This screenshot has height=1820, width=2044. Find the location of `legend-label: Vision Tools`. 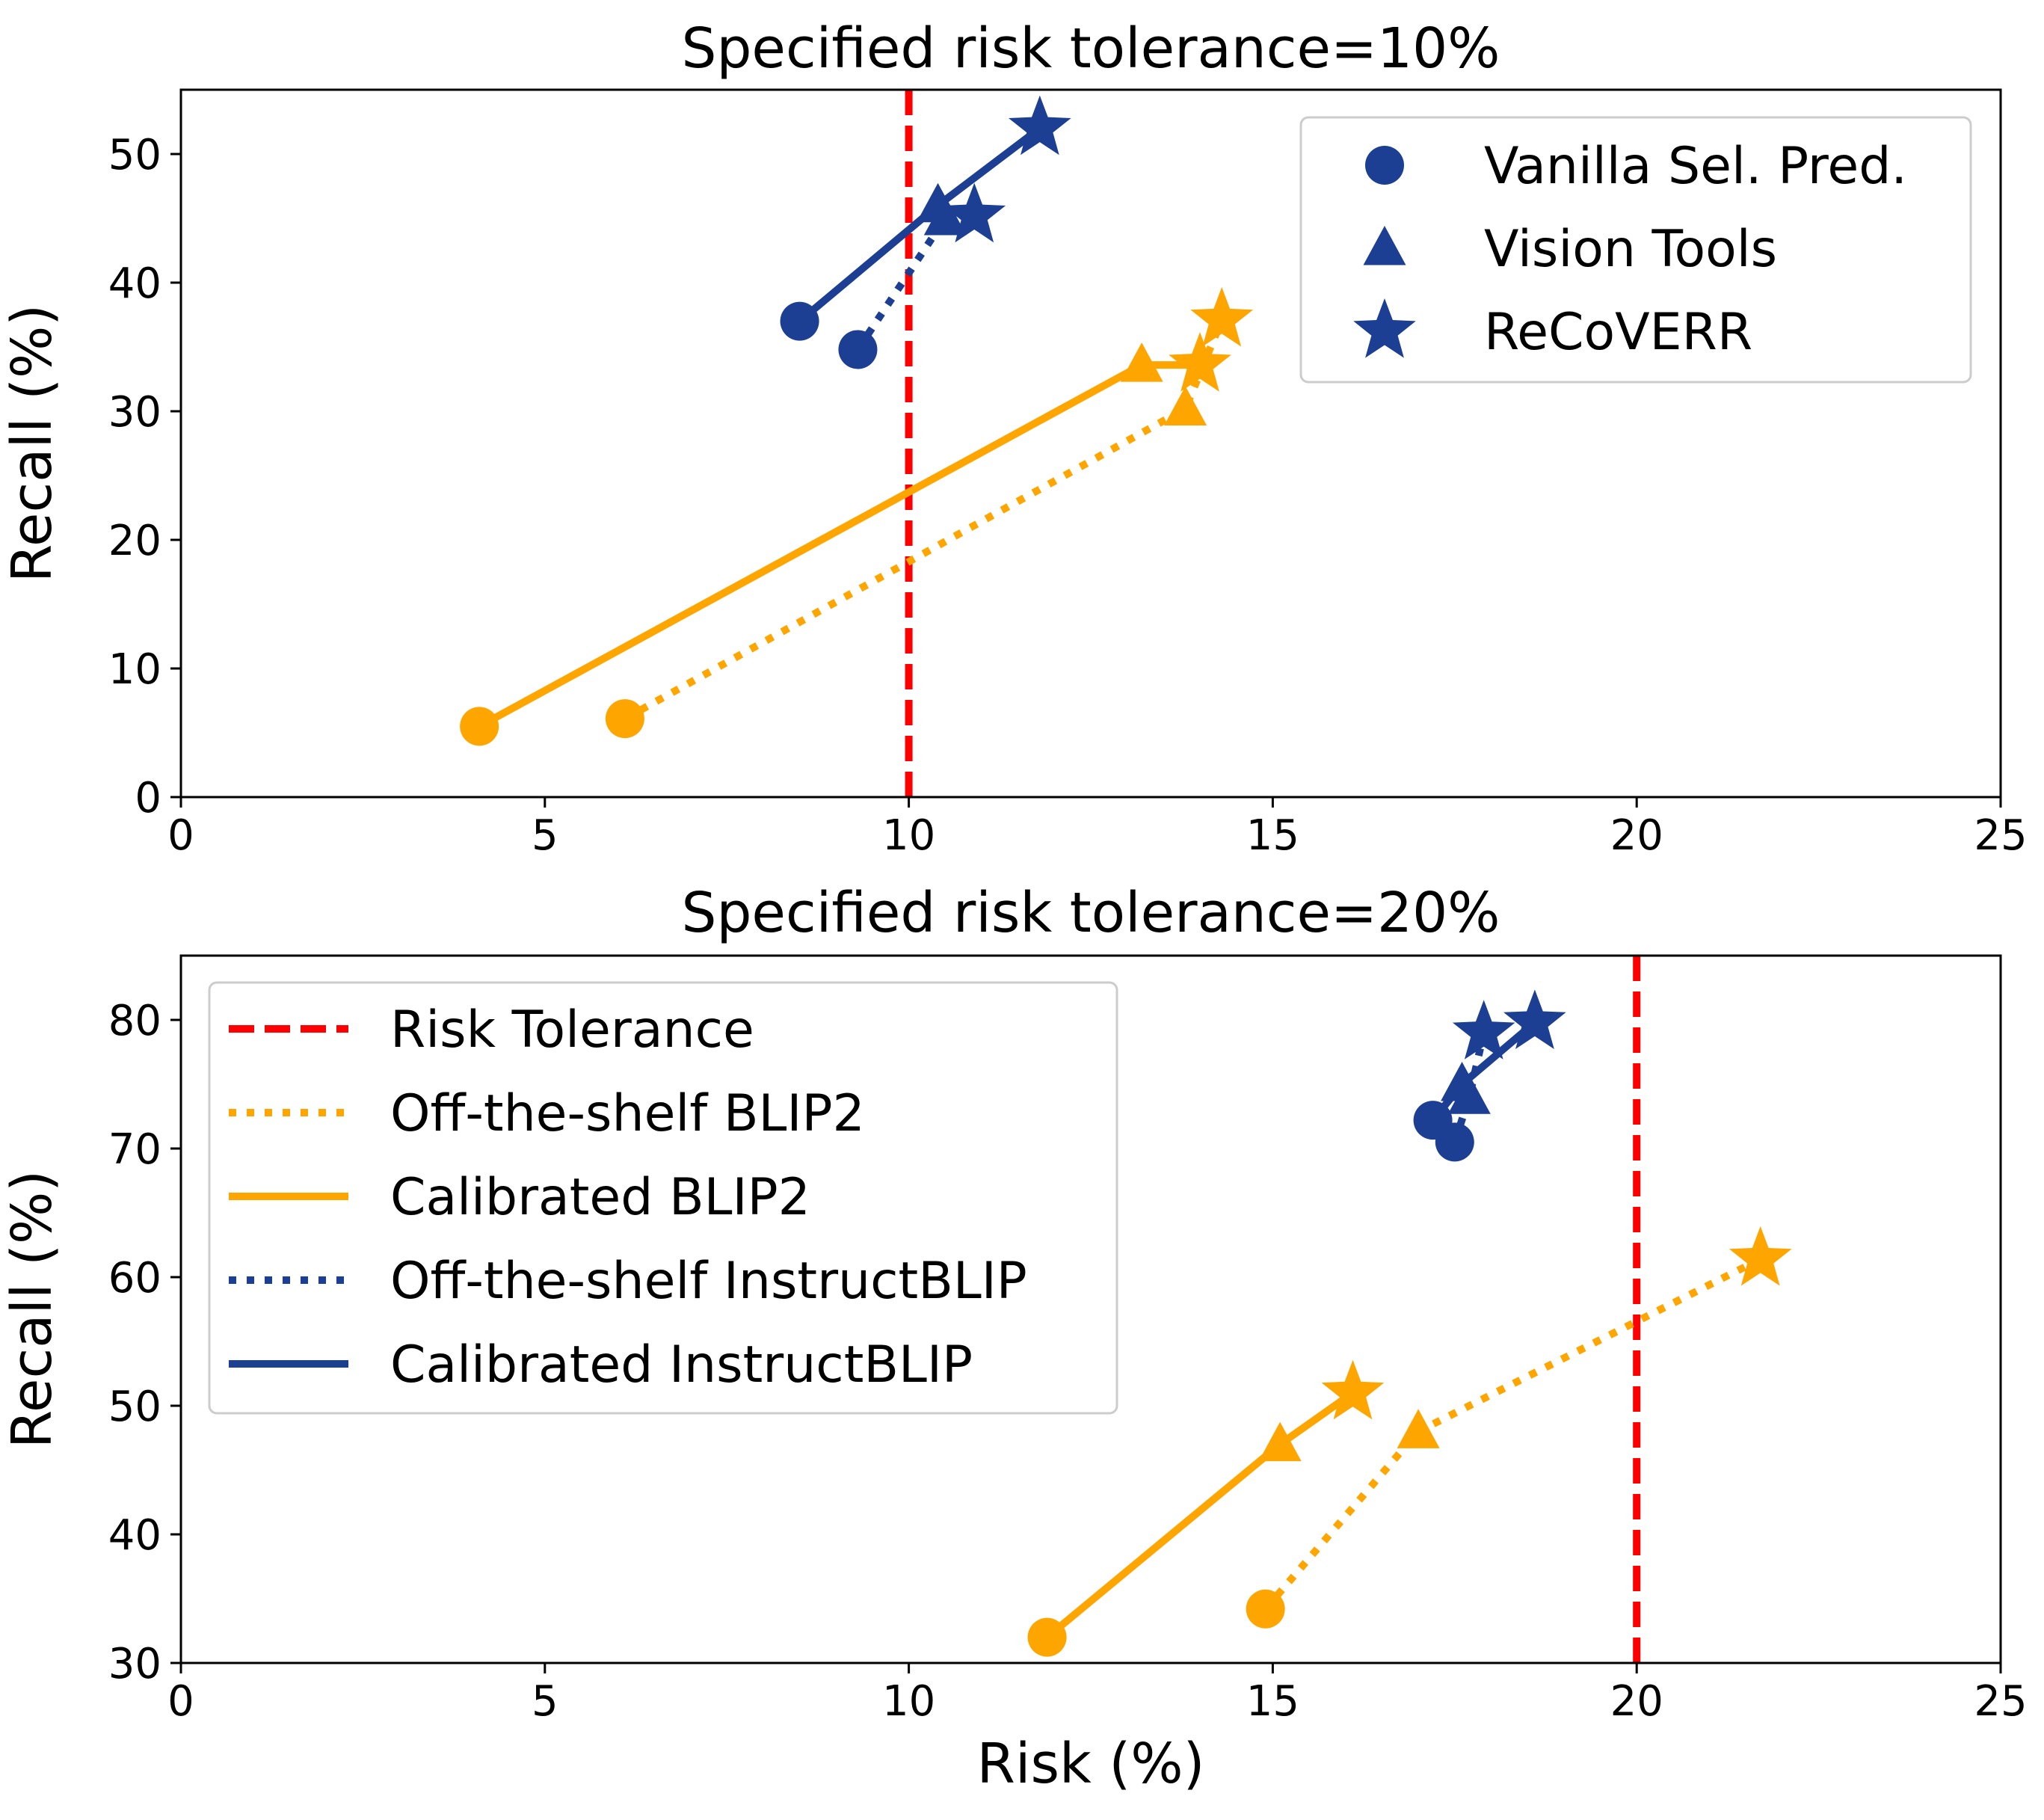

legend-label: Vision Tools is located at coordinates (1630, 249).